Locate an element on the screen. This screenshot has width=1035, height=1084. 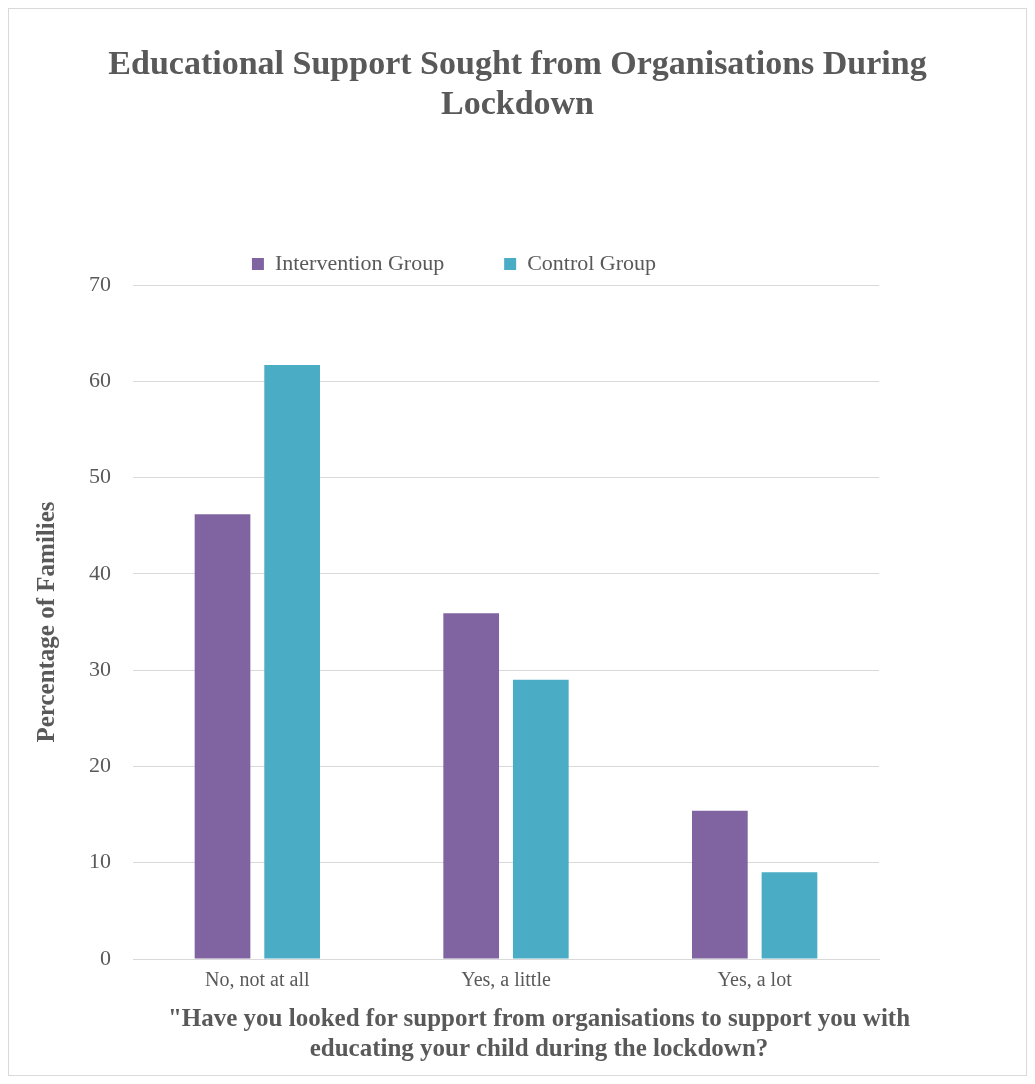
chart-title: Educational Support Sought from Organisations During Lockdown is located at coordinates (517, 83).